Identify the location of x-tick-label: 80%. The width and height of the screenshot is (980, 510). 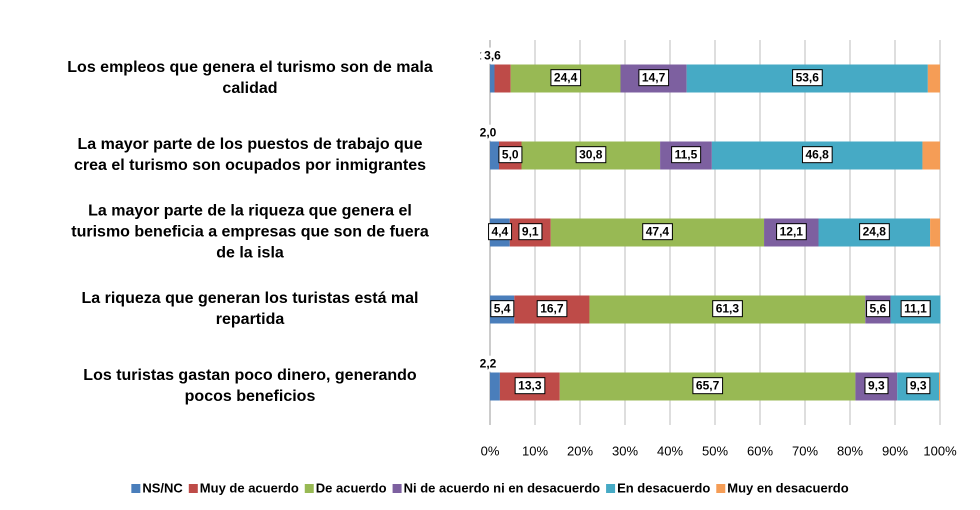
(850, 450).